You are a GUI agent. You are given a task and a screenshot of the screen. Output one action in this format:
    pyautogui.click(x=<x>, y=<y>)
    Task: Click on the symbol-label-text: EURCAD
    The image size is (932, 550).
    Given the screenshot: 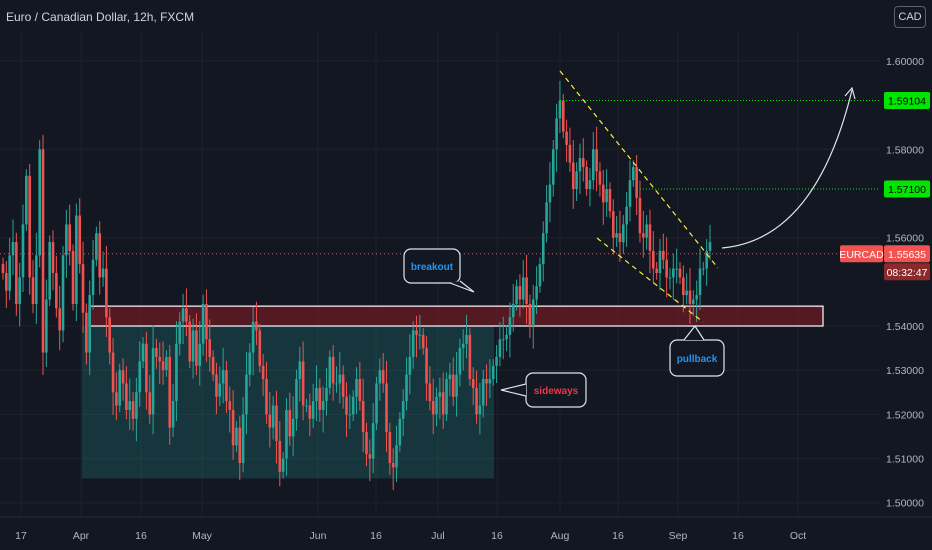 What is the action you would take?
    pyautogui.click(x=861, y=255)
    